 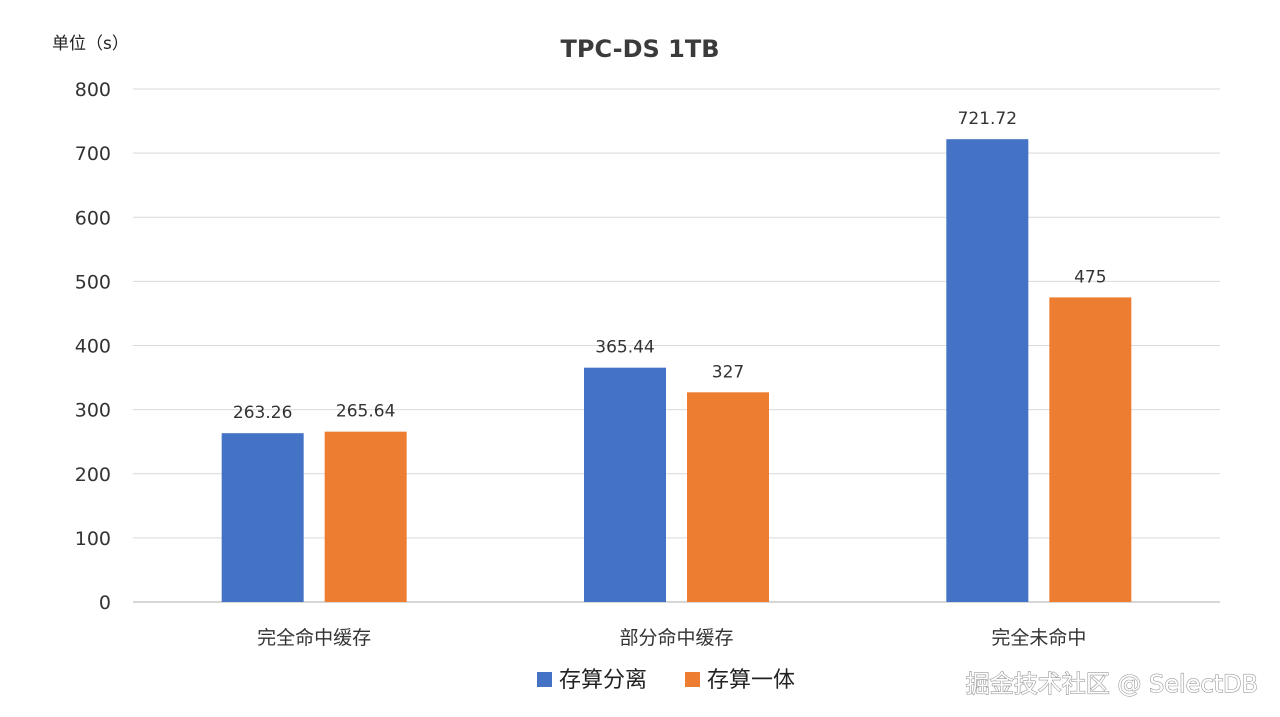 What do you see at coordinates (93, 539) in the screenshot?
I see `y-tick-label: 100` at bounding box center [93, 539].